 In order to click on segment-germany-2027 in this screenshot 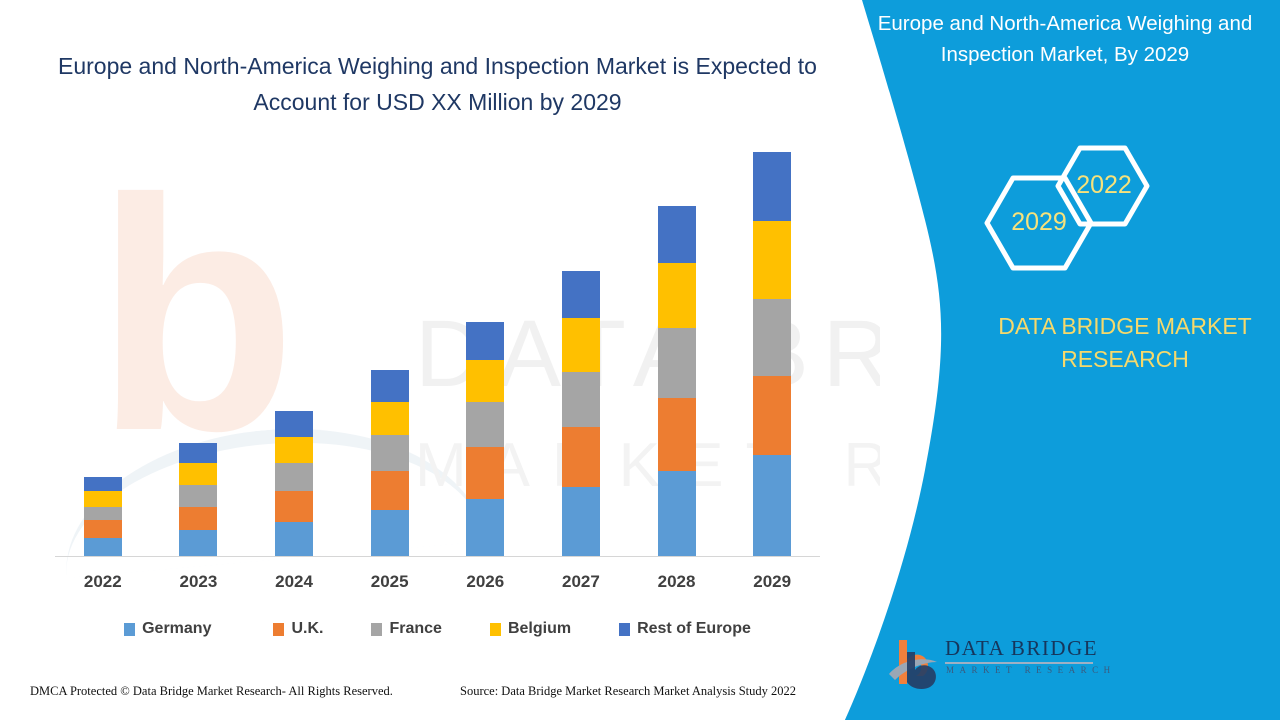, I will do `click(580, 521)`.